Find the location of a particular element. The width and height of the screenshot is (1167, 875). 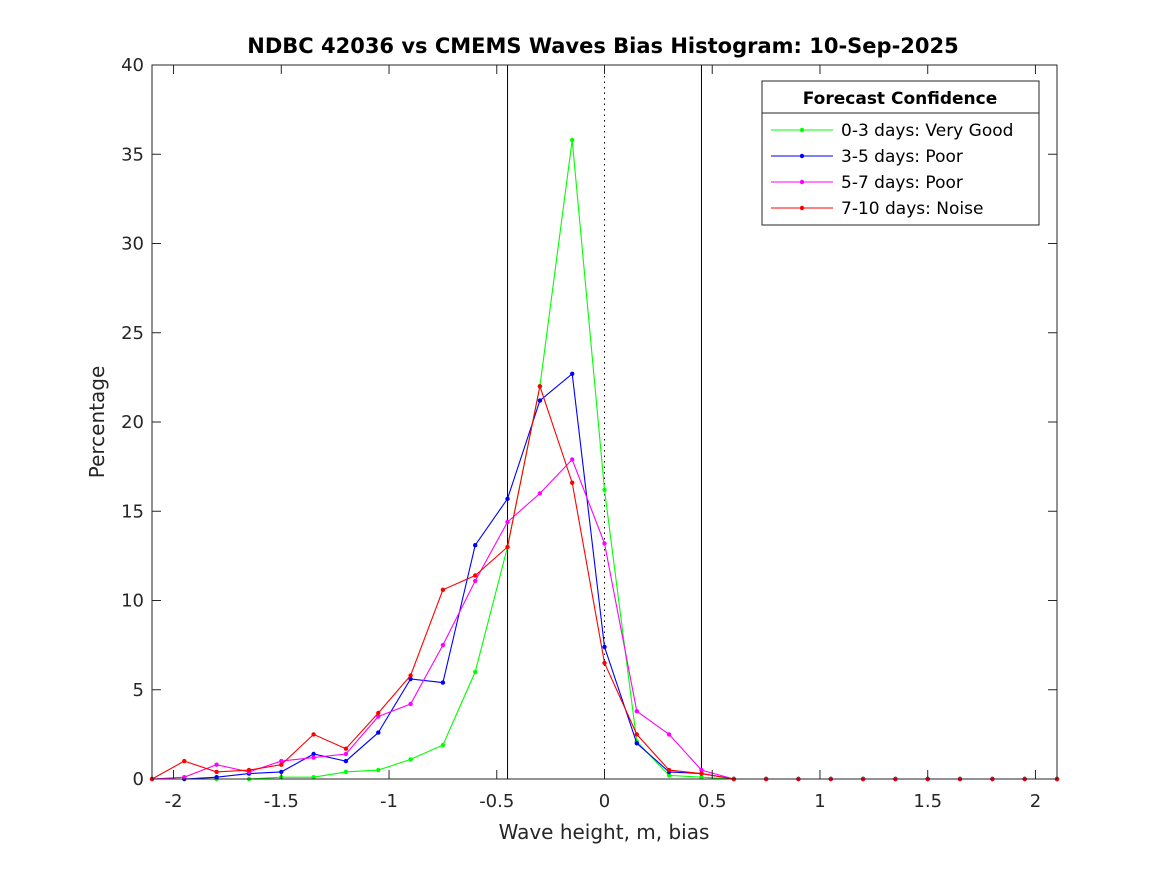

y-tick-label: 35 is located at coordinates (132, 154).